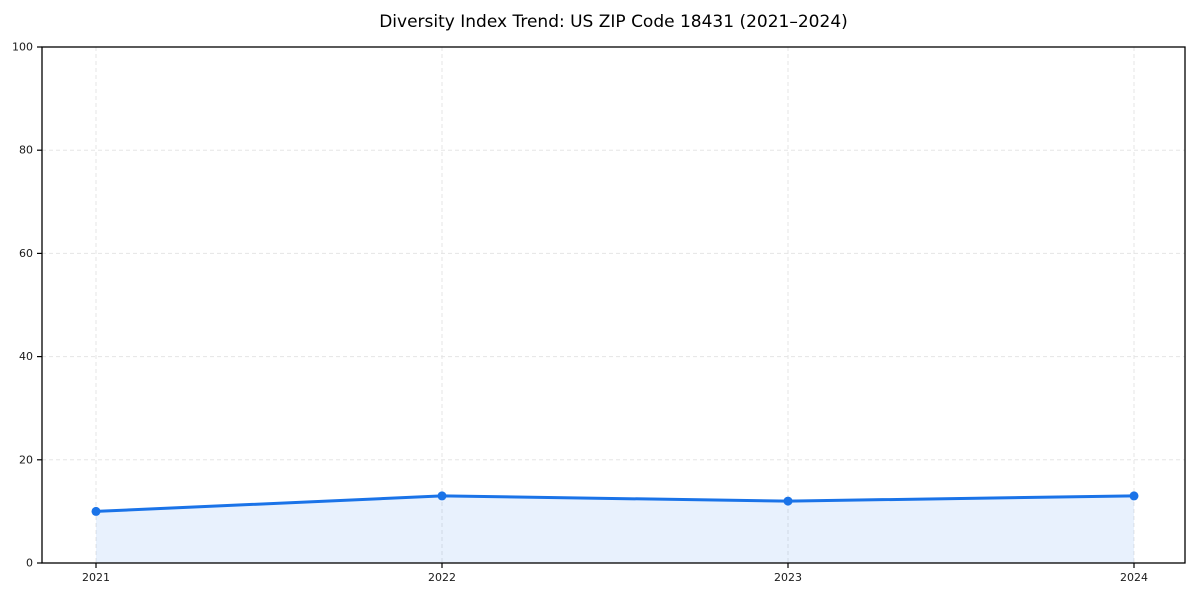 This screenshot has width=1200, height=600. I want to click on y-axis-tick-label: 40, so click(26, 356).